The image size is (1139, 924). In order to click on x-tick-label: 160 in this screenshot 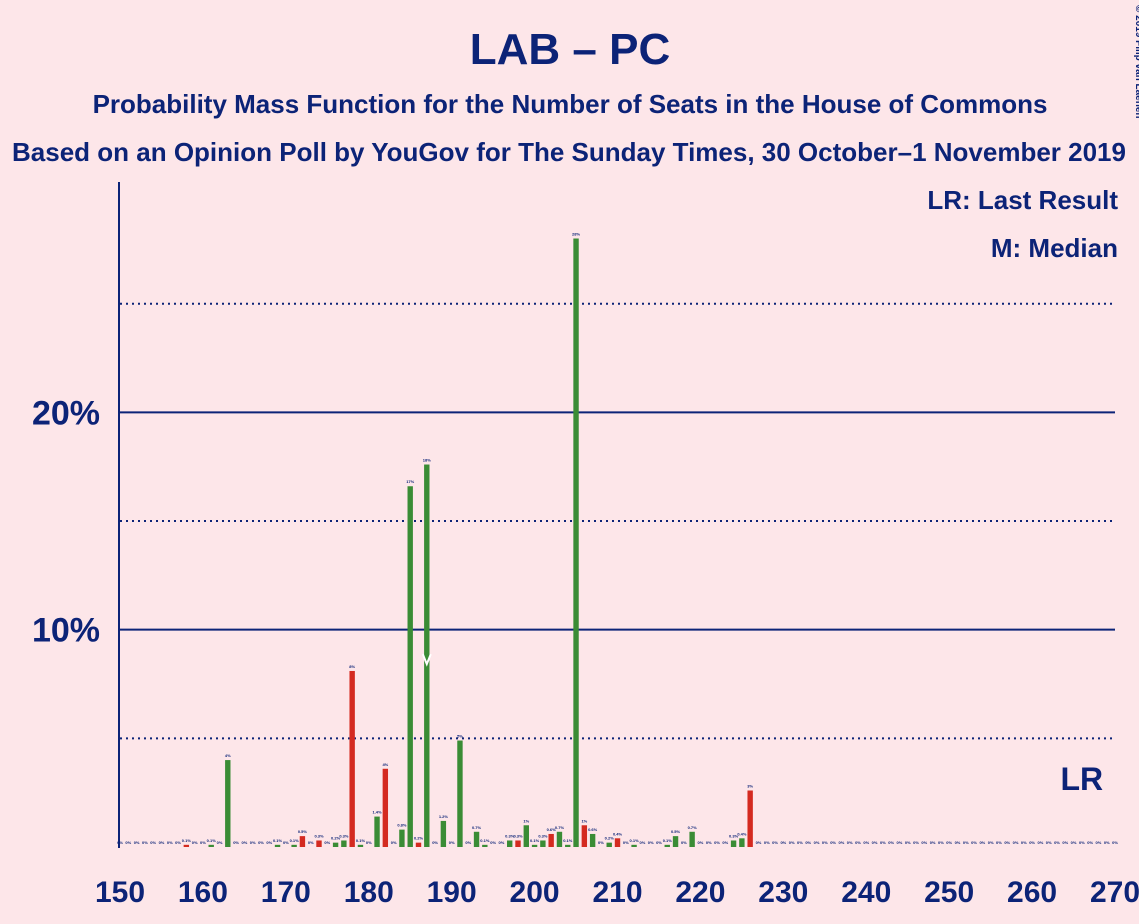, I will do `click(203, 892)`.